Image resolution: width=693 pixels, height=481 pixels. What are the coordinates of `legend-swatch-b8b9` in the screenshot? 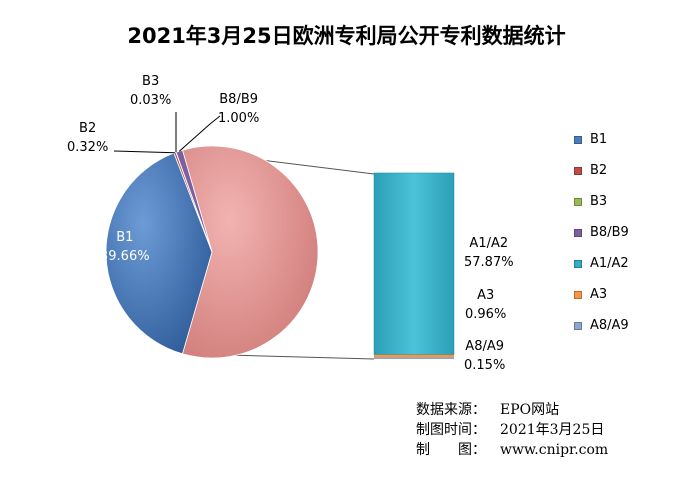 It's located at (578, 233).